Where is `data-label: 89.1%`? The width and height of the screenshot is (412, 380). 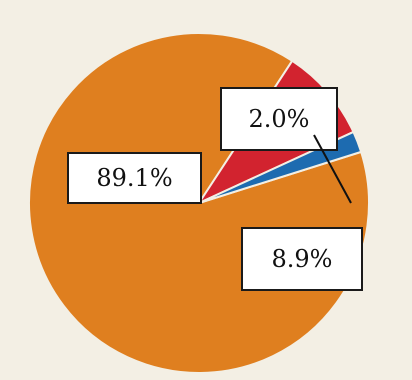 data-label: 89.1% is located at coordinates (134, 178).